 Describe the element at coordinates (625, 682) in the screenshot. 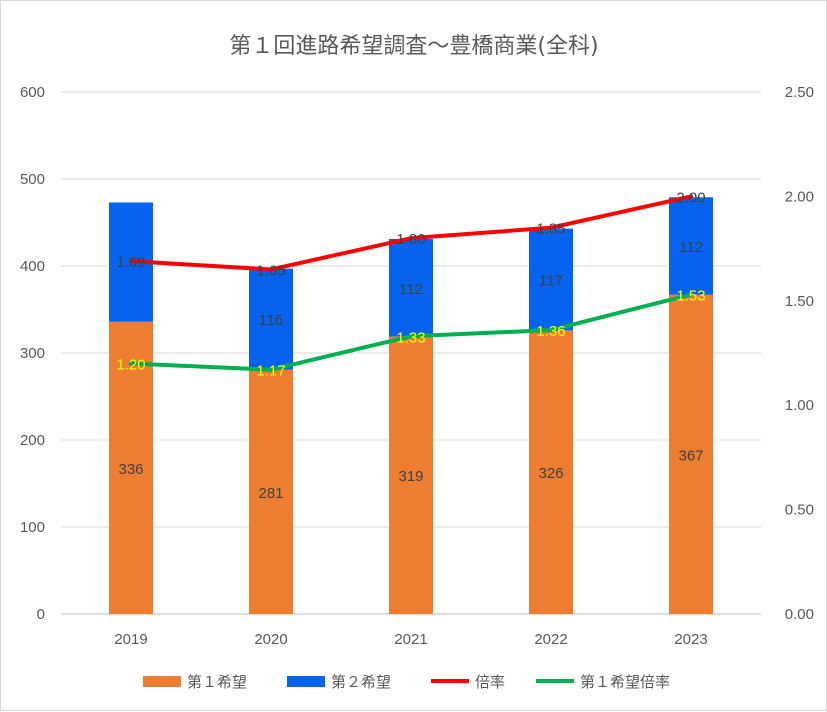

I see `legend-first-choice-ratio-label: 第１希望倍率` at that location.